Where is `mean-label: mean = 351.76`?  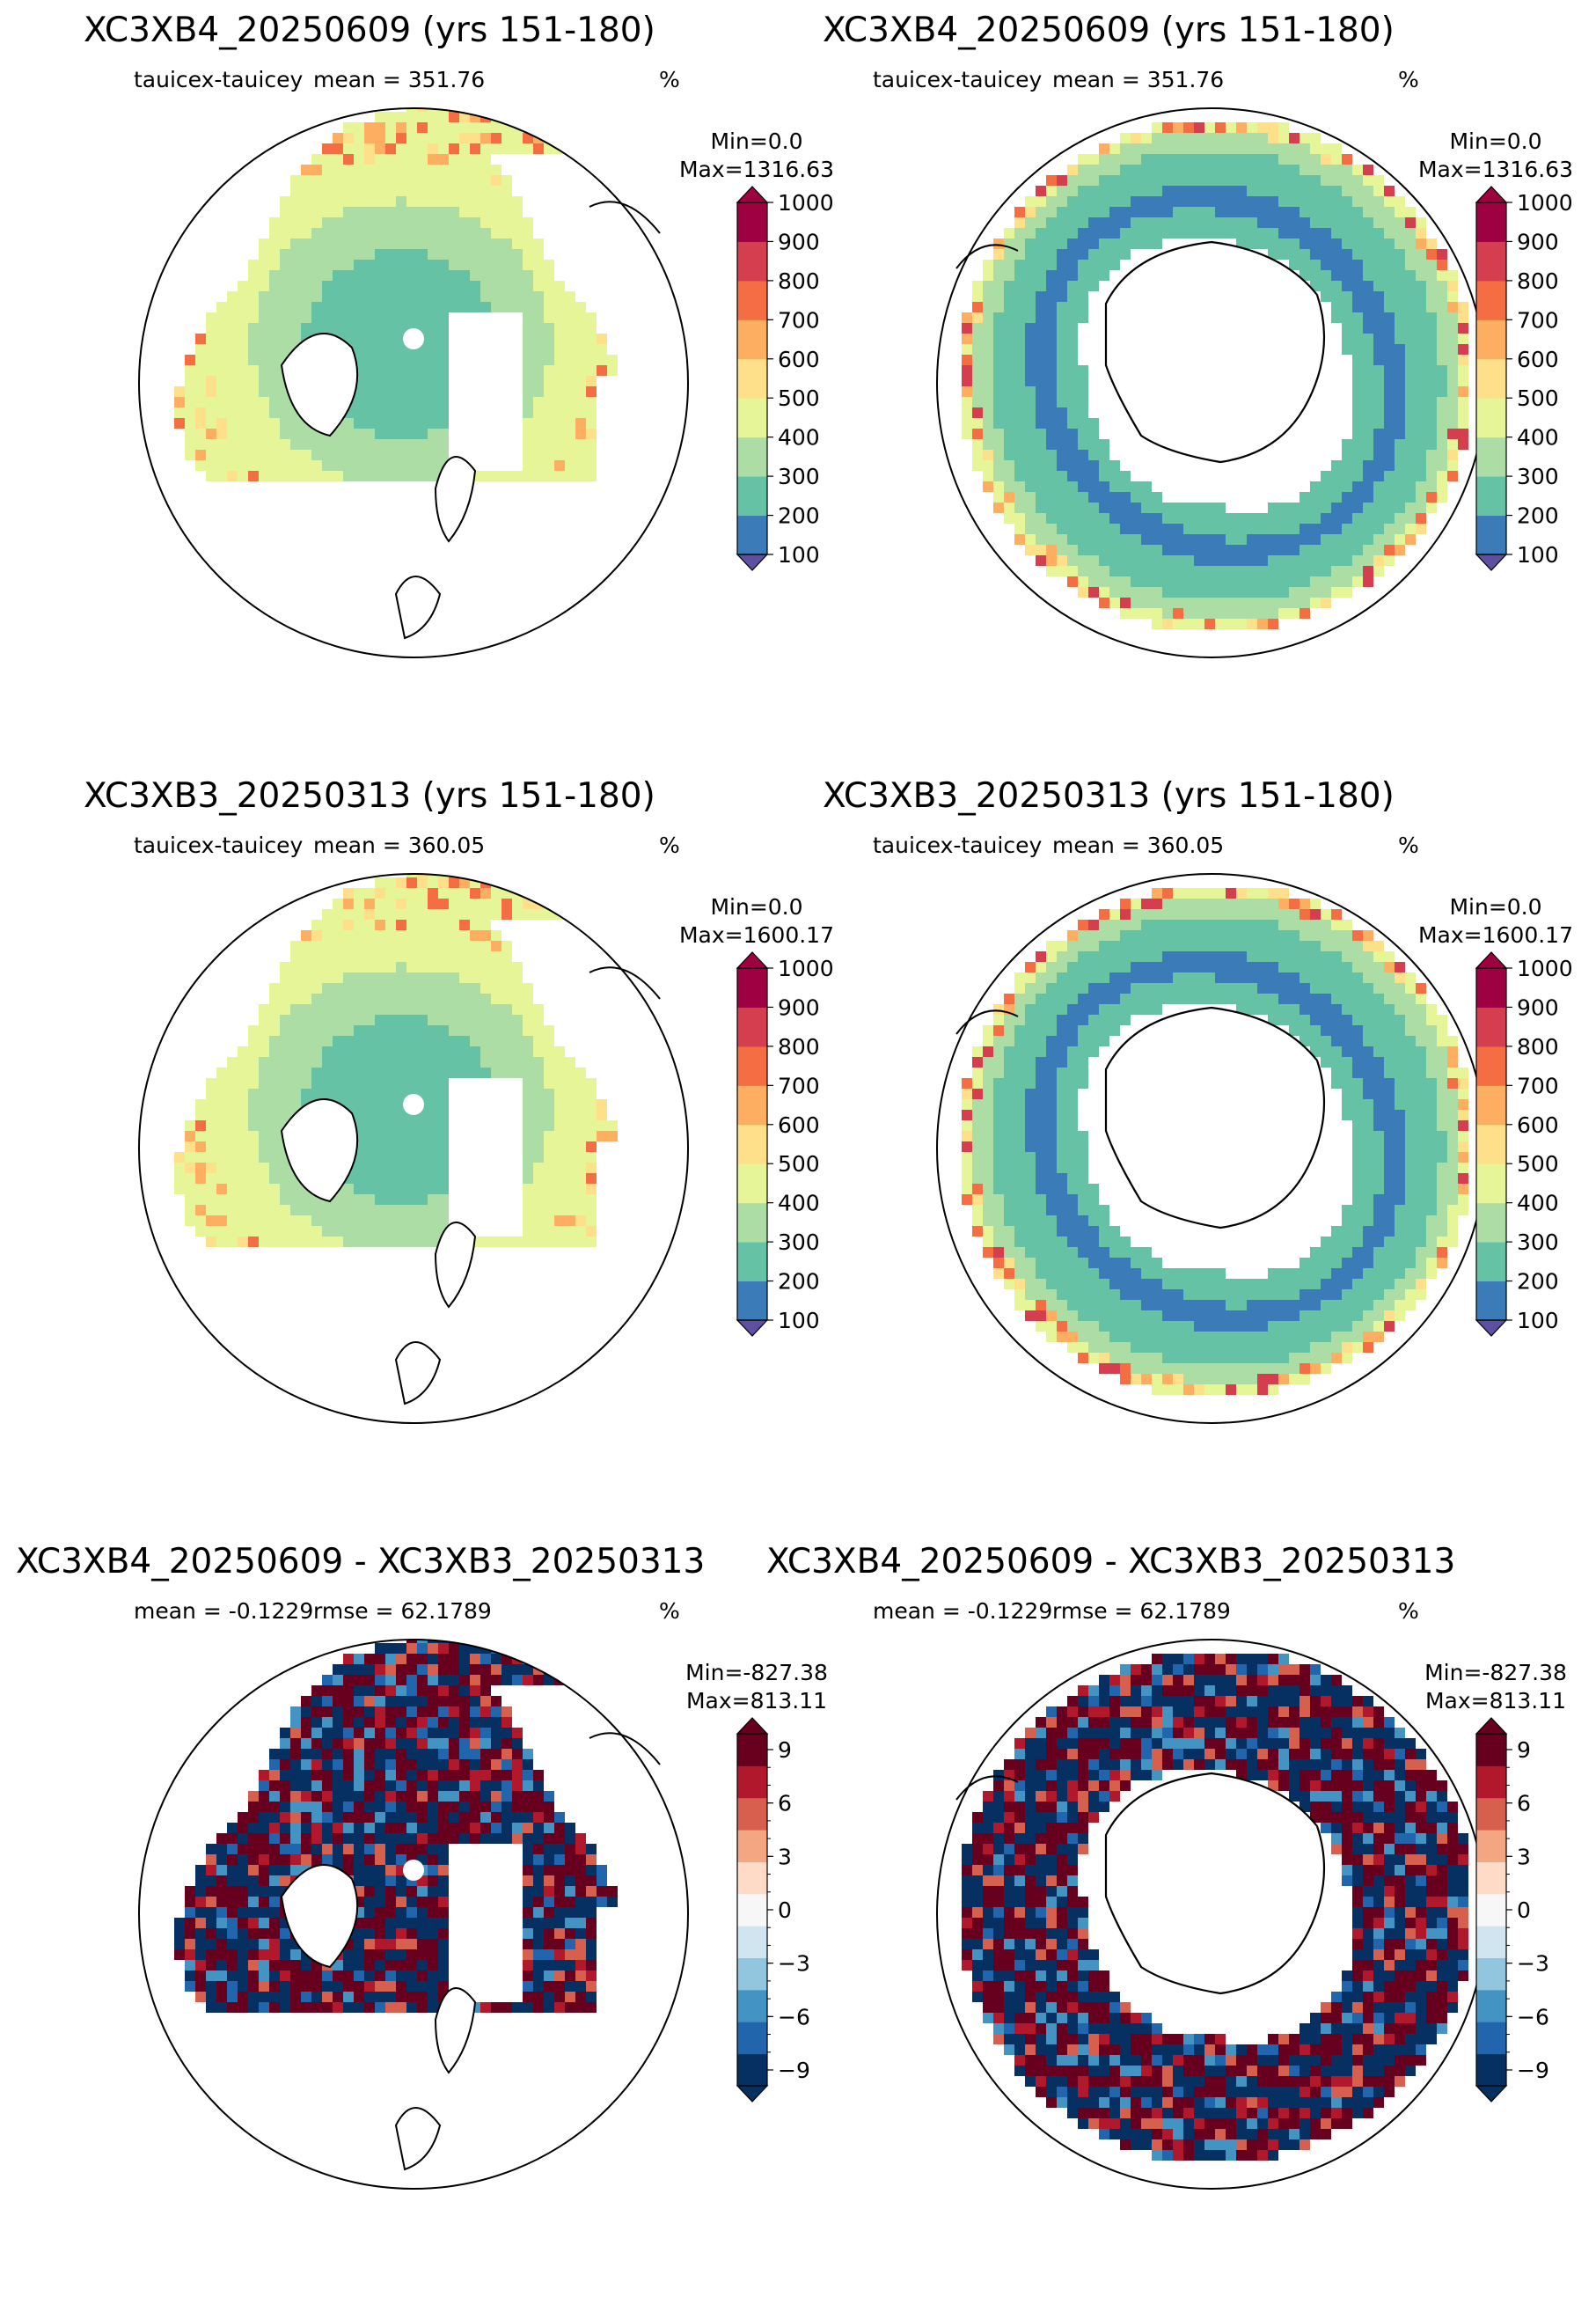
mean-label: mean = 351.76 is located at coordinates (399, 79).